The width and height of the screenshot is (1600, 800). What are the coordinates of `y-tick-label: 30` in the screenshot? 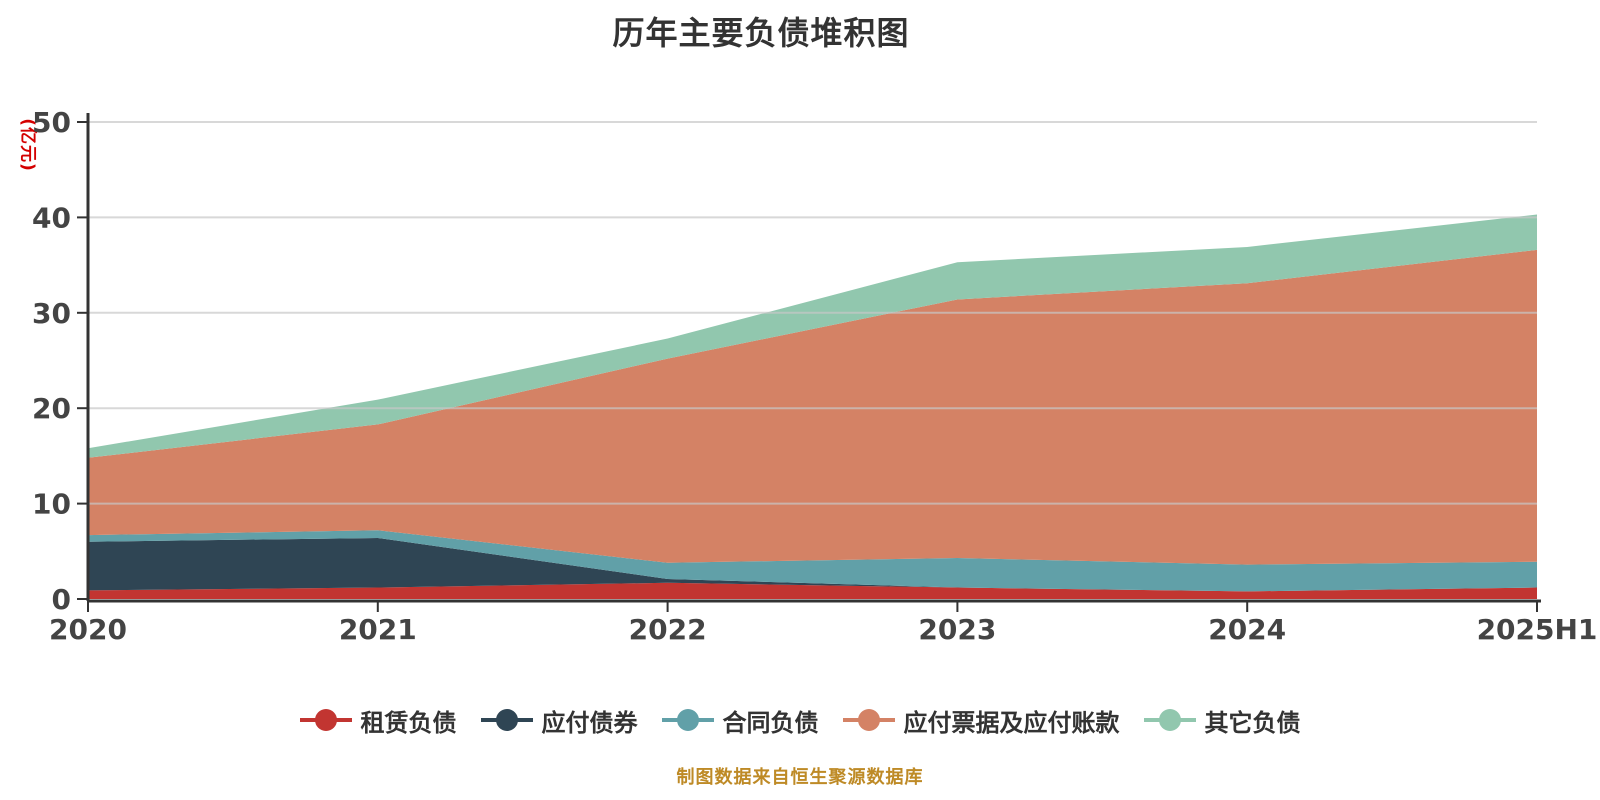 It's located at (51, 313).